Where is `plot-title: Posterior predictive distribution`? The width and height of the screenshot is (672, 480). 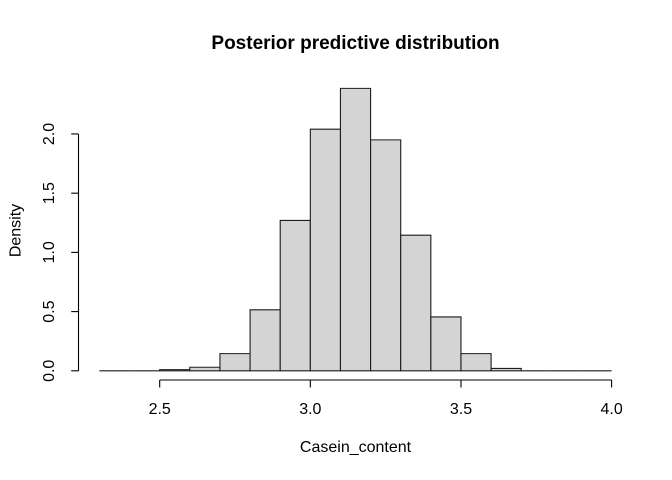
plot-title: Posterior predictive distribution is located at coordinates (355, 43).